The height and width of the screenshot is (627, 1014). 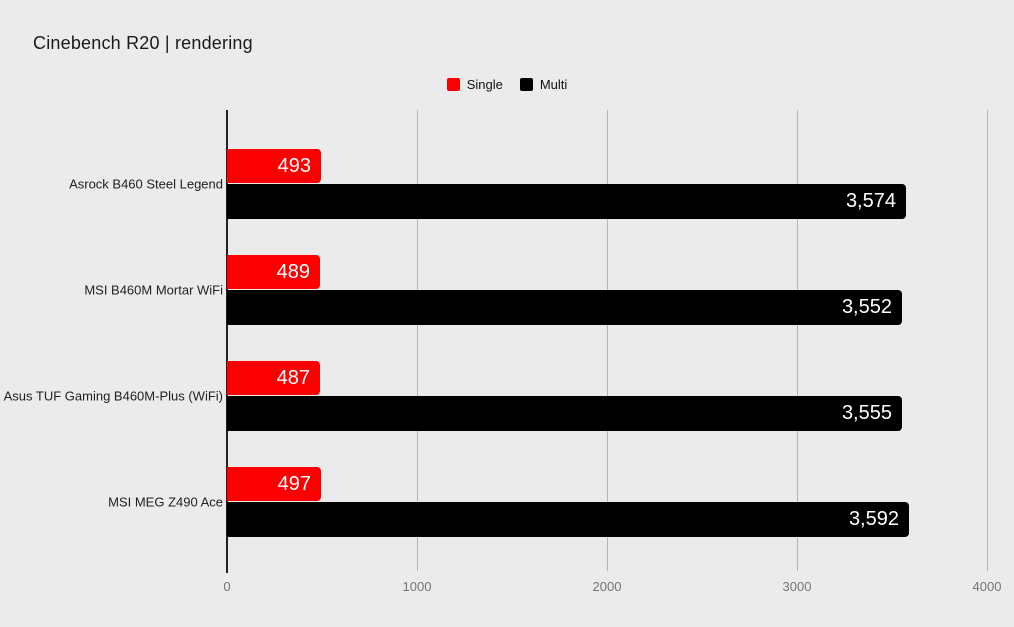 What do you see at coordinates (607, 586) in the screenshot?
I see `axis-tick-label: 2000` at bounding box center [607, 586].